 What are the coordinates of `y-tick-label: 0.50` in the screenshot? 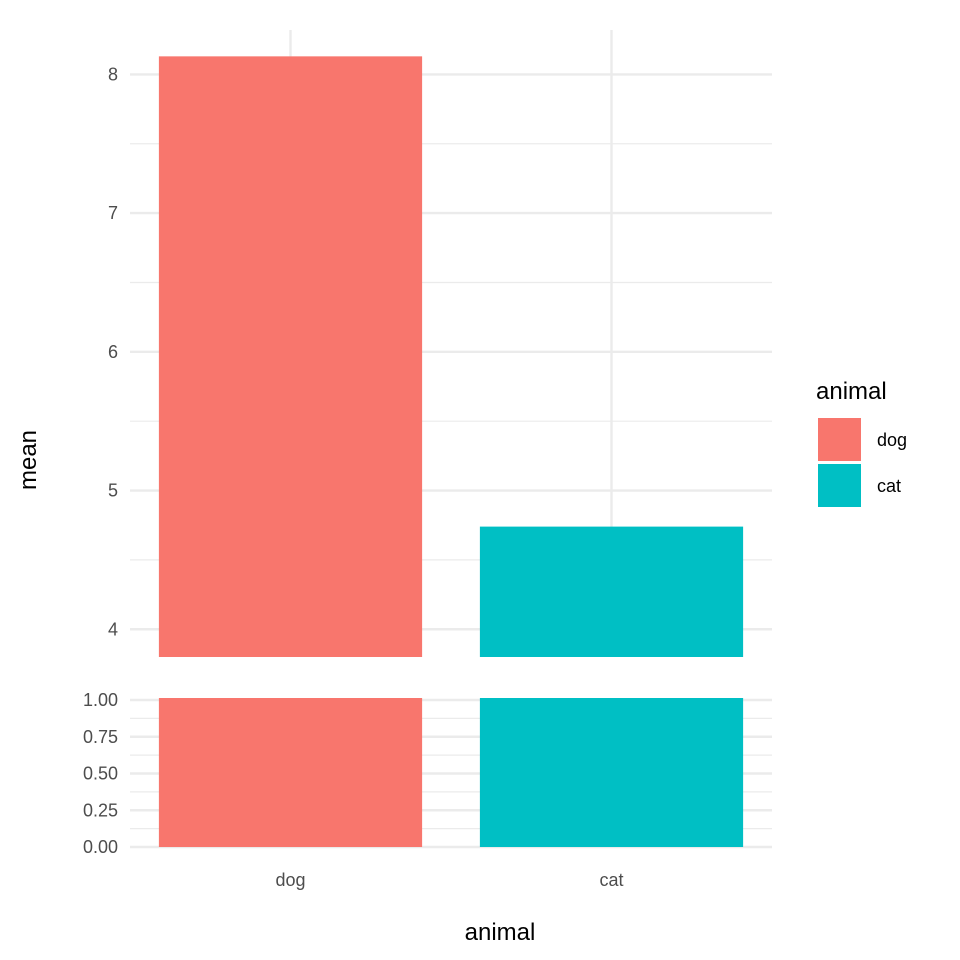 It's located at (100, 774).